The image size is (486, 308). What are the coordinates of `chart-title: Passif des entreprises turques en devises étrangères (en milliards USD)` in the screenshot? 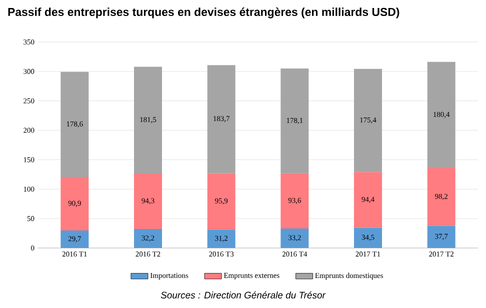 It's located at (204, 13).